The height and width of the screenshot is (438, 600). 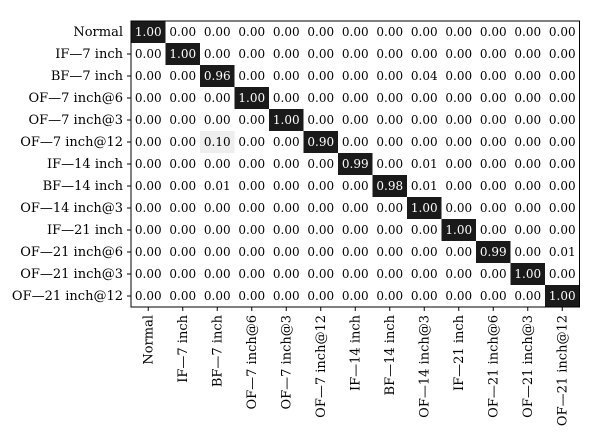 I want to click on cell-value-label: 0.01, so click(x=217, y=186).